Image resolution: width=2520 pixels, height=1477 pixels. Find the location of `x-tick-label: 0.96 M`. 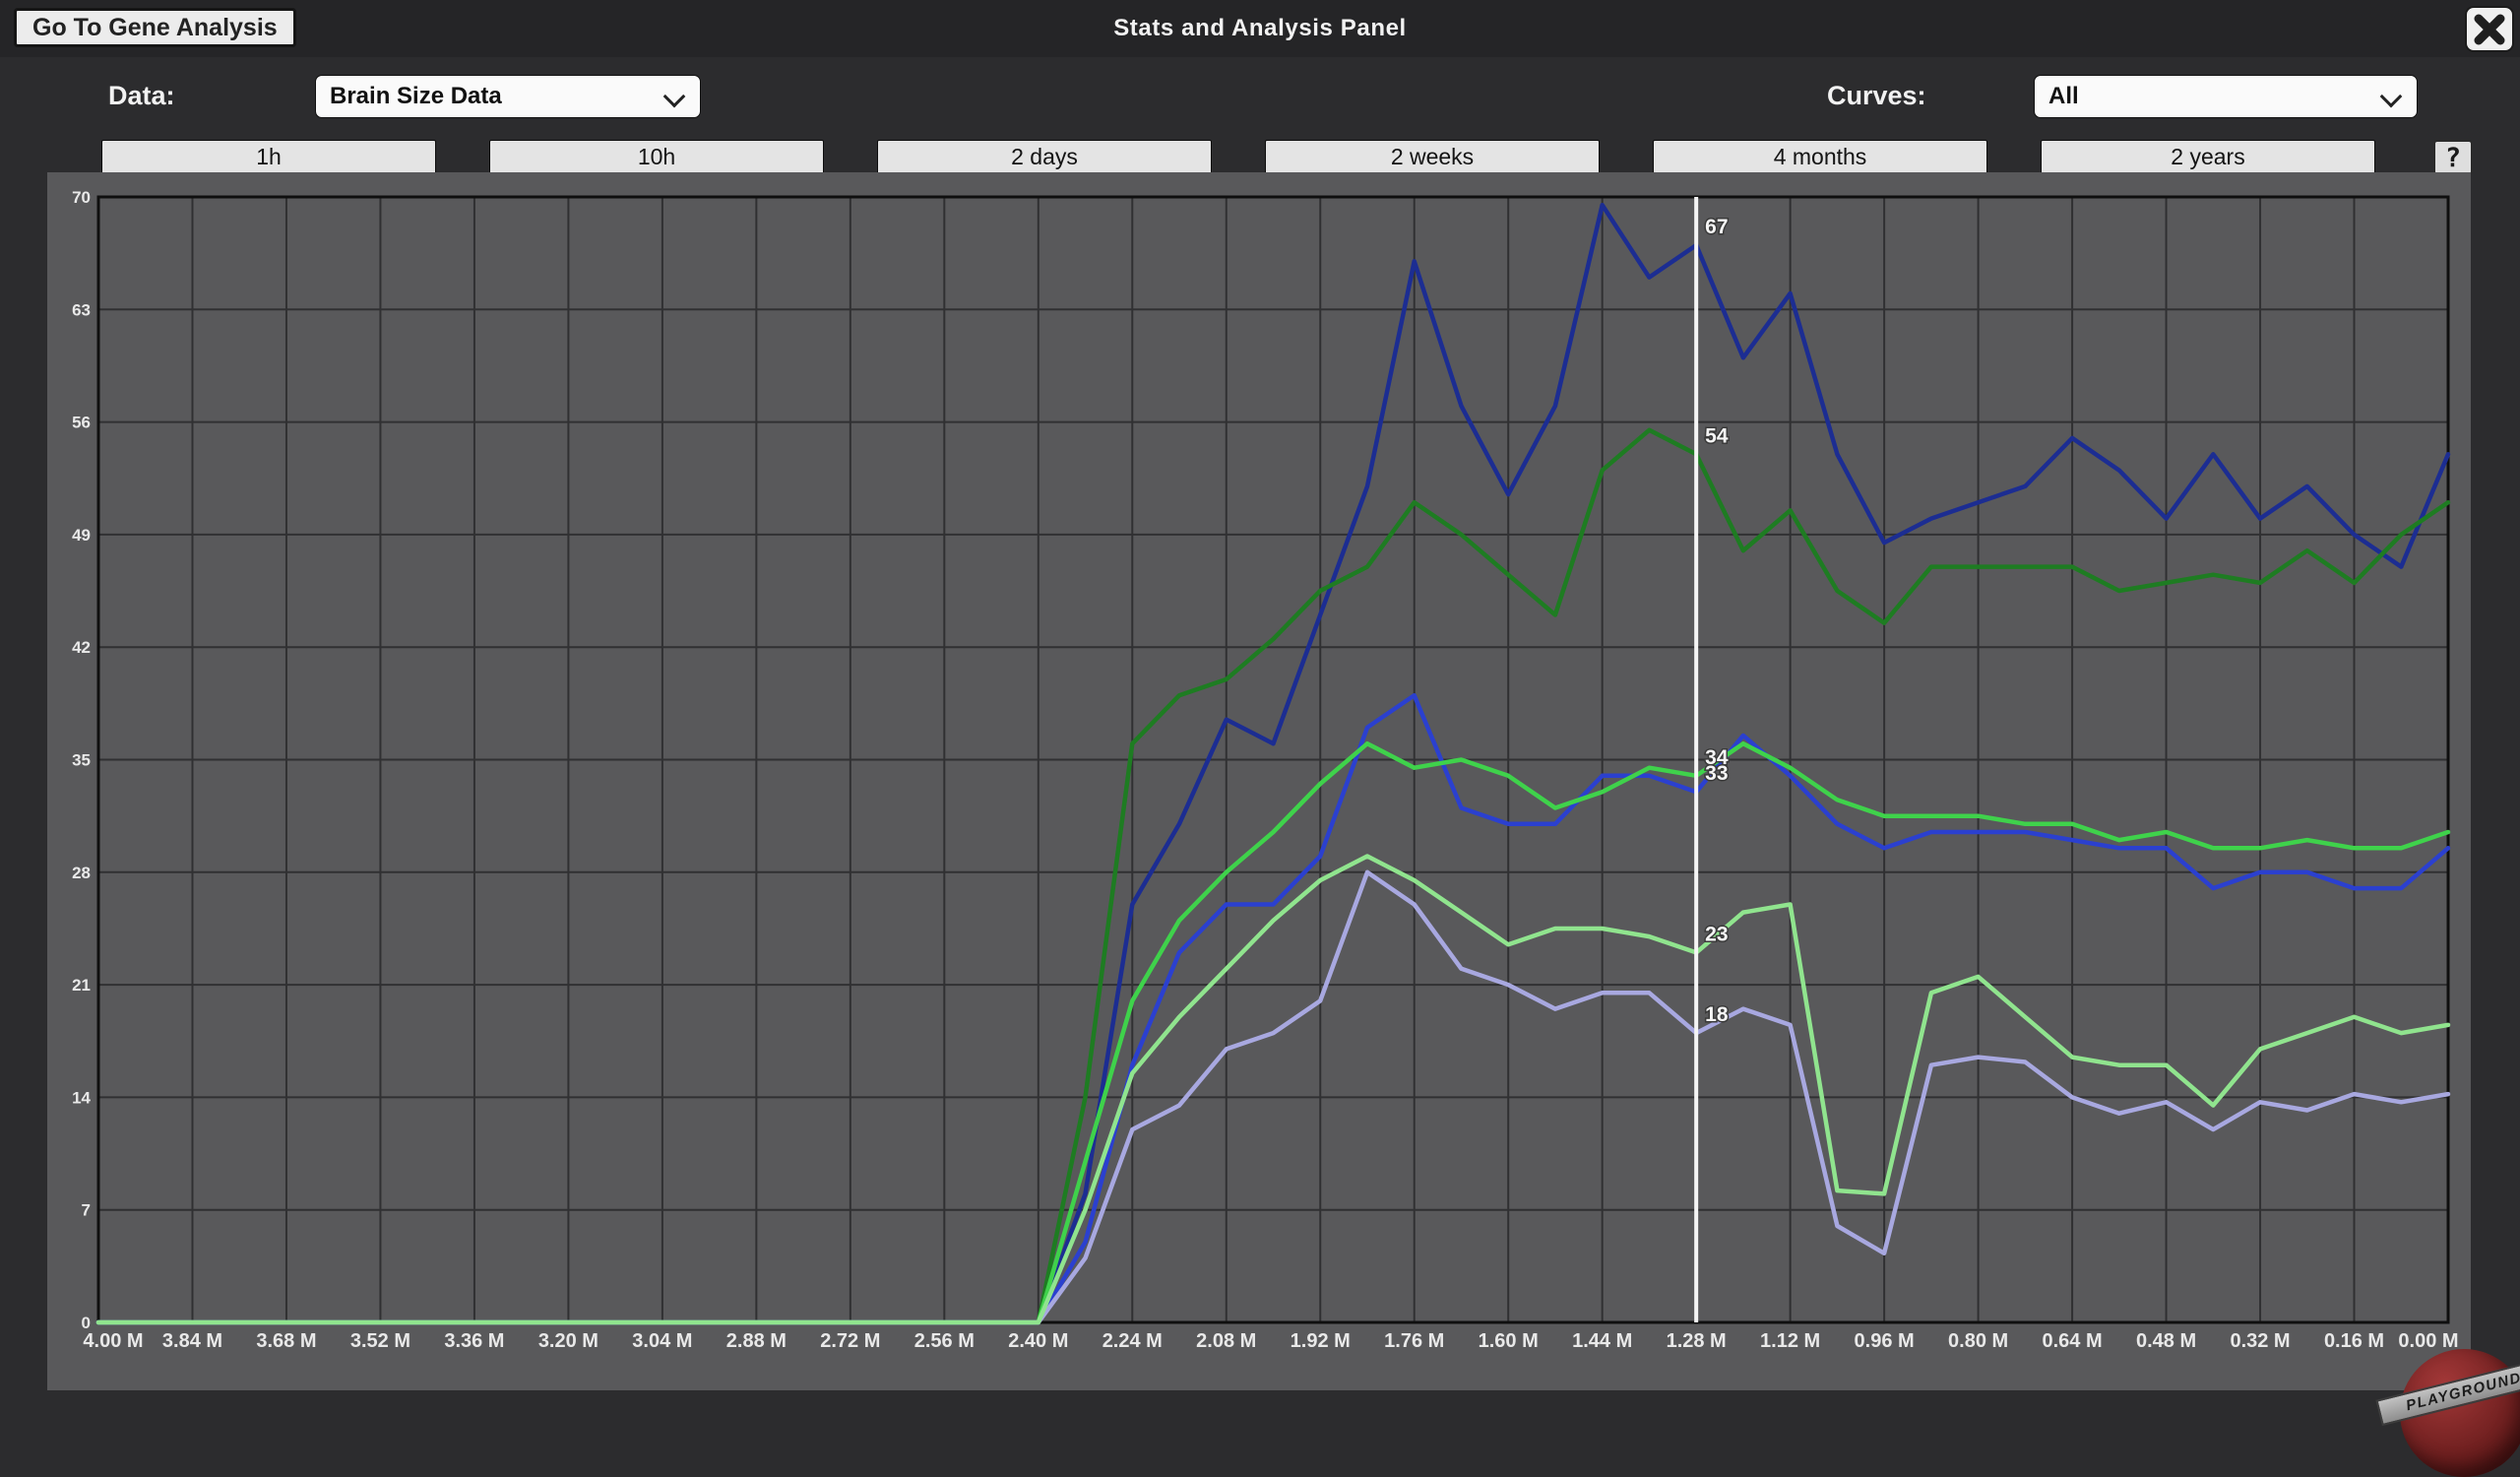

x-tick-label: 0.96 M is located at coordinates (1885, 1341).